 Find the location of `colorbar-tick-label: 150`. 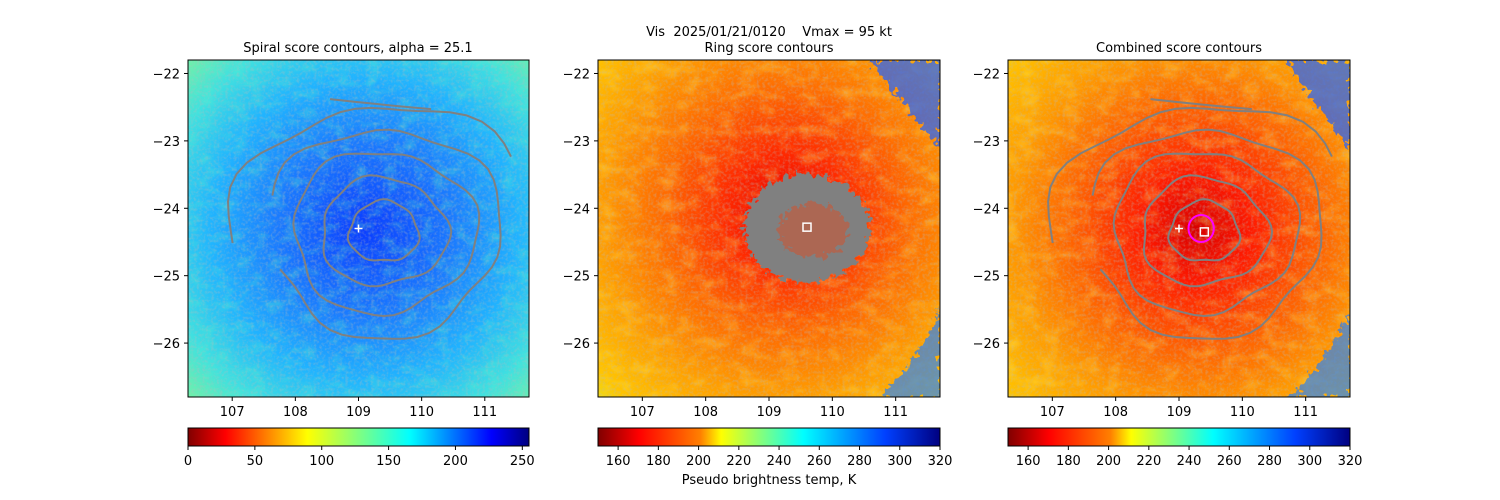

colorbar-tick-label: 150 is located at coordinates (388, 461).